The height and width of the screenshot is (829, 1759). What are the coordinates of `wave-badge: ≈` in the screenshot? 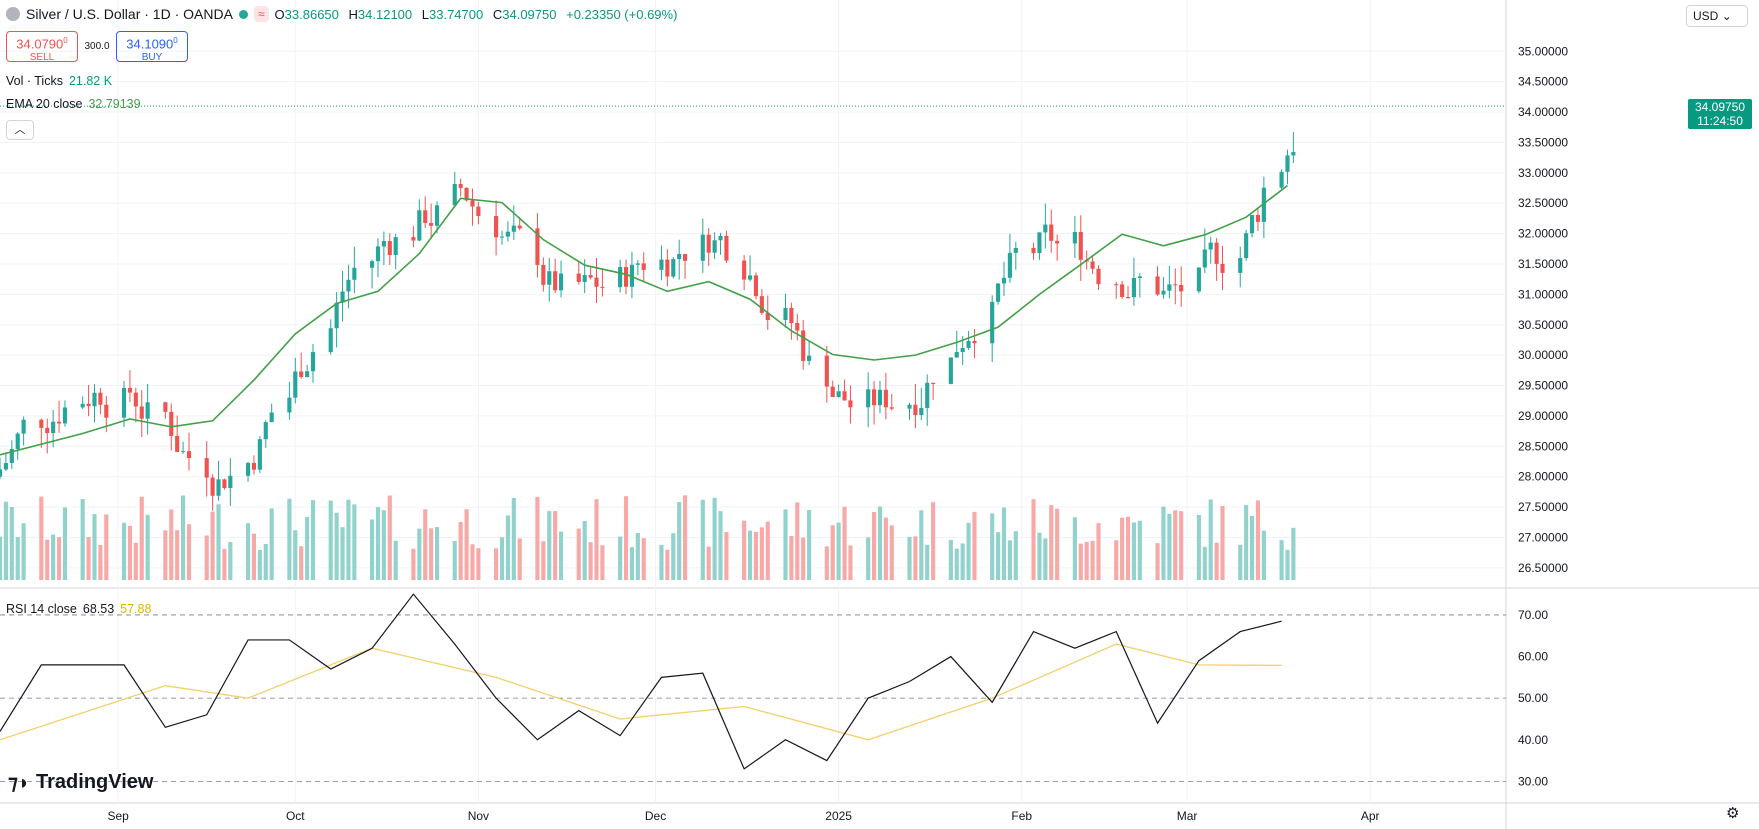 It's located at (261, 14).